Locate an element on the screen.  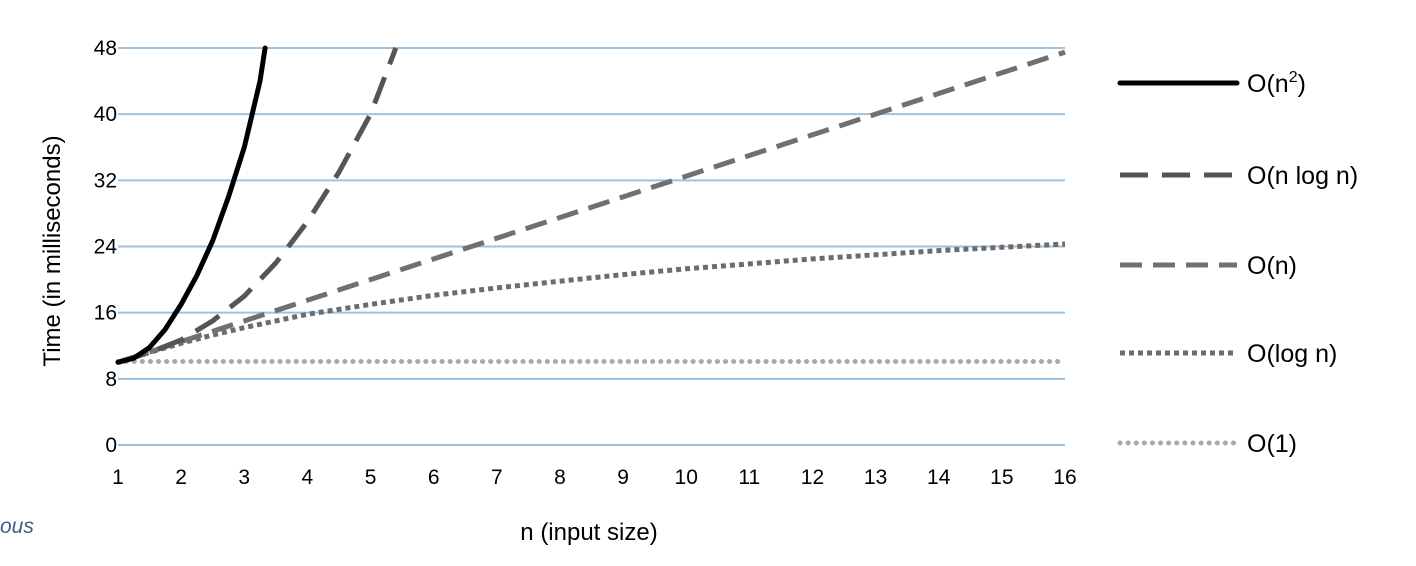
series-line-o-n-log-n- is located at coordinates (258, 206).